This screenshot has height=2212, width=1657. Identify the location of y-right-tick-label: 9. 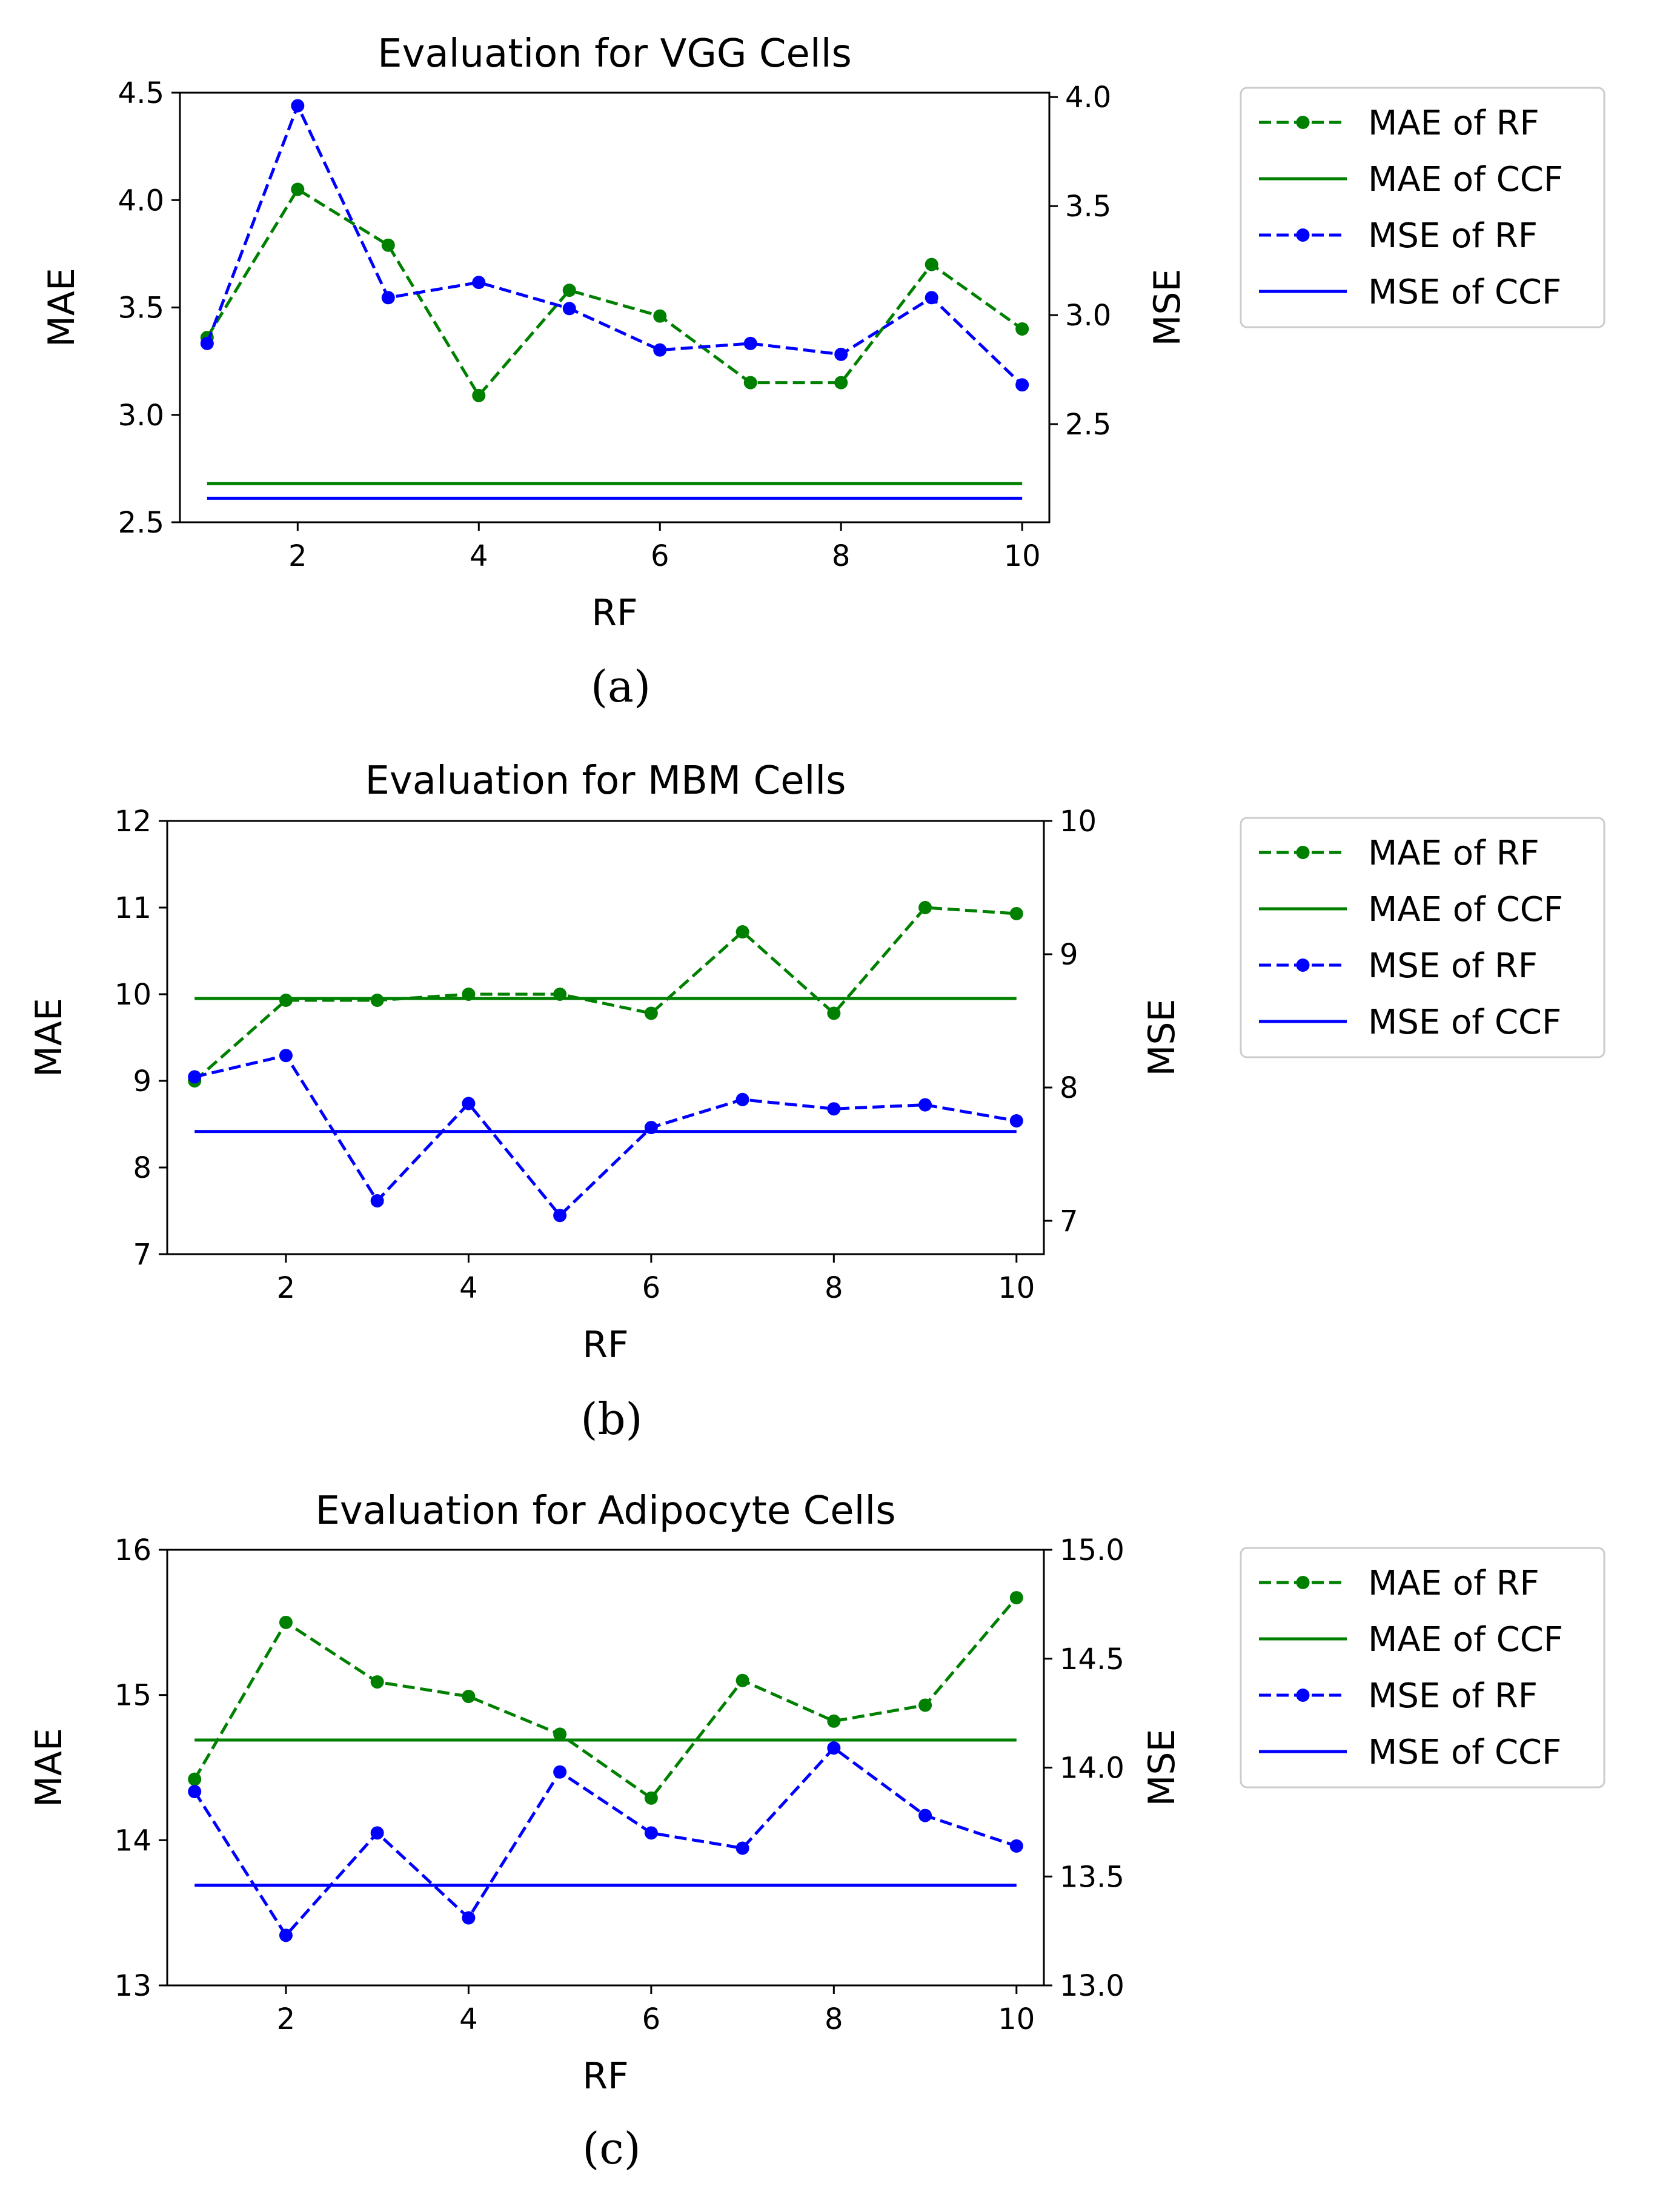
(1069, 955).